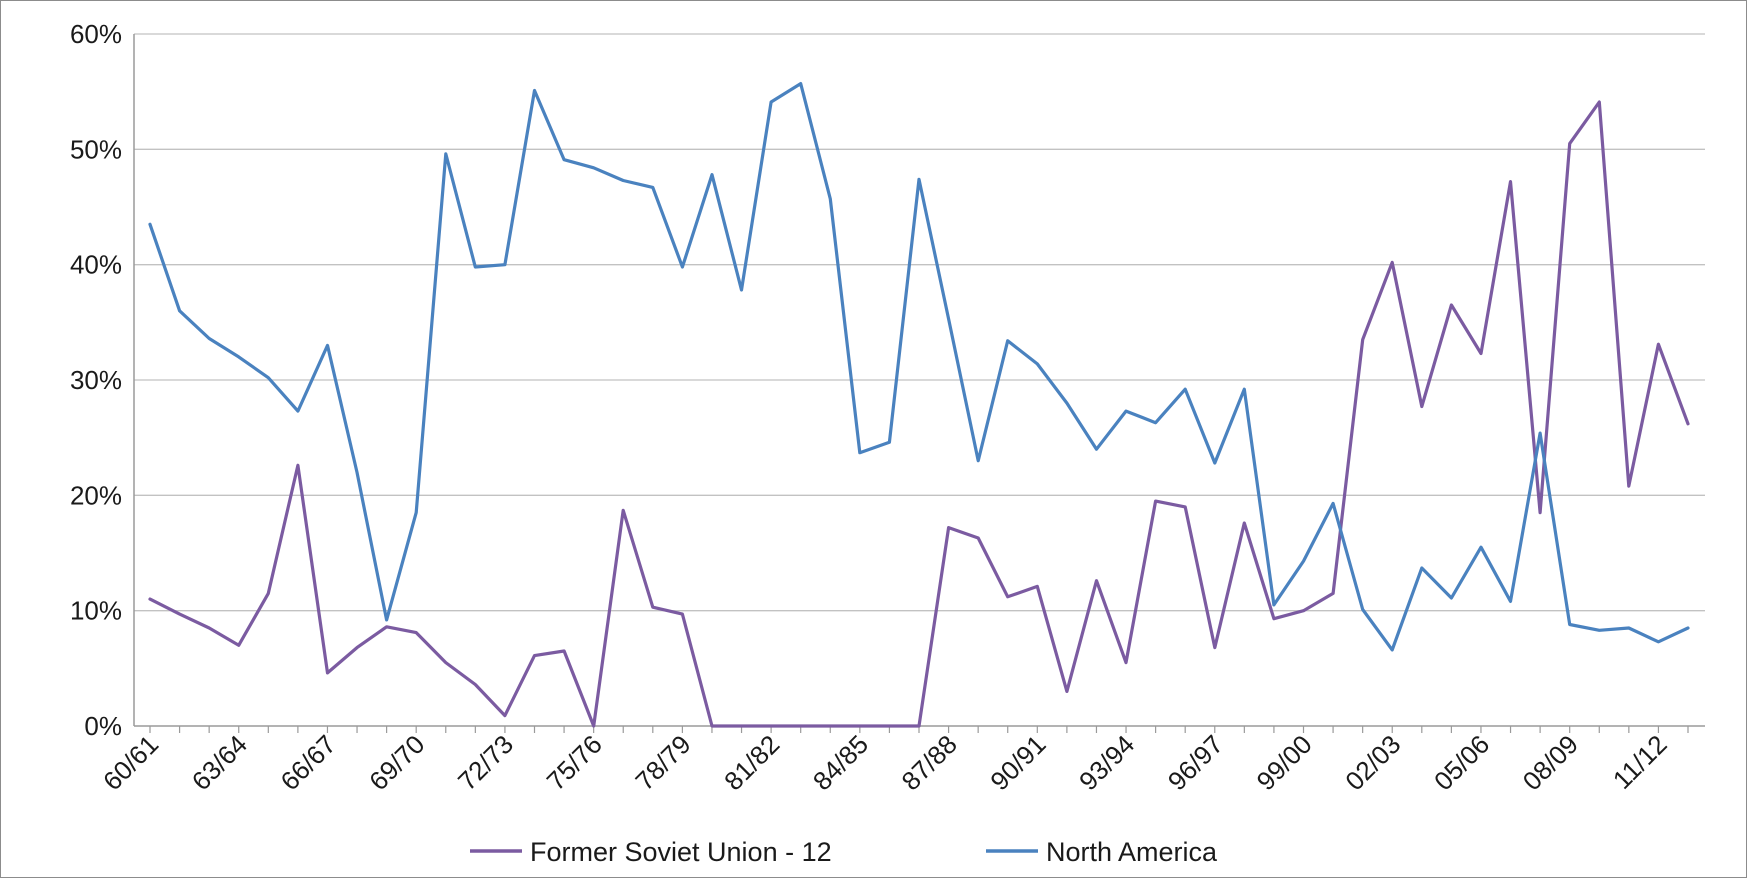 The width and height of the screenshot is (1749, 880). What do you see at coordinates (681, 852) in the screenshot?
I see `legend-label-0: Former Soviet Union - 12` at bounding box center [681, 852].